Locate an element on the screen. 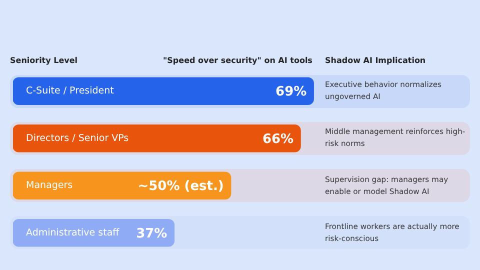 The height and width of the screenshot is (270, 480). y-tick-label: Managers is located at coordinates (49, 186).